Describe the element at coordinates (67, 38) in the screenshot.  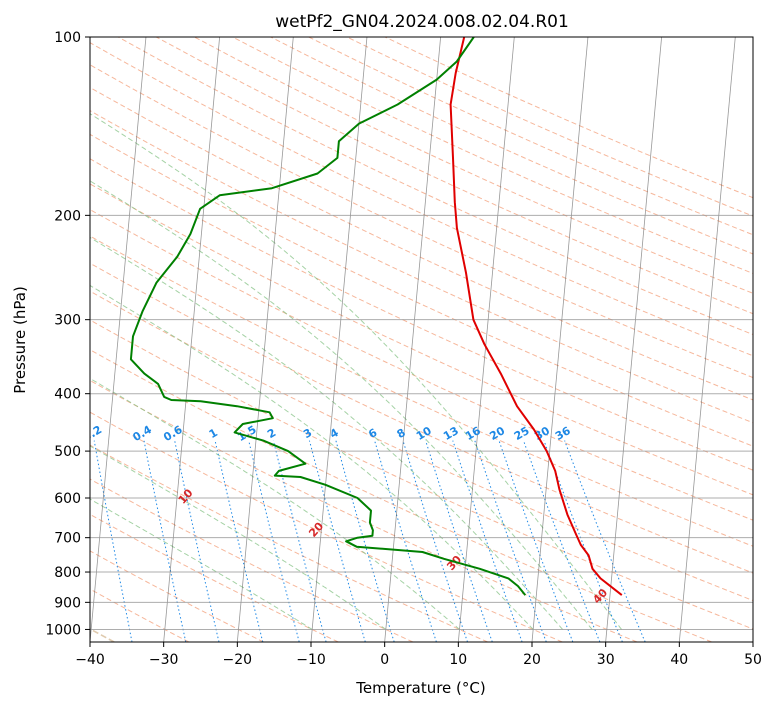
I see `y-tick-label: 100` at that location.